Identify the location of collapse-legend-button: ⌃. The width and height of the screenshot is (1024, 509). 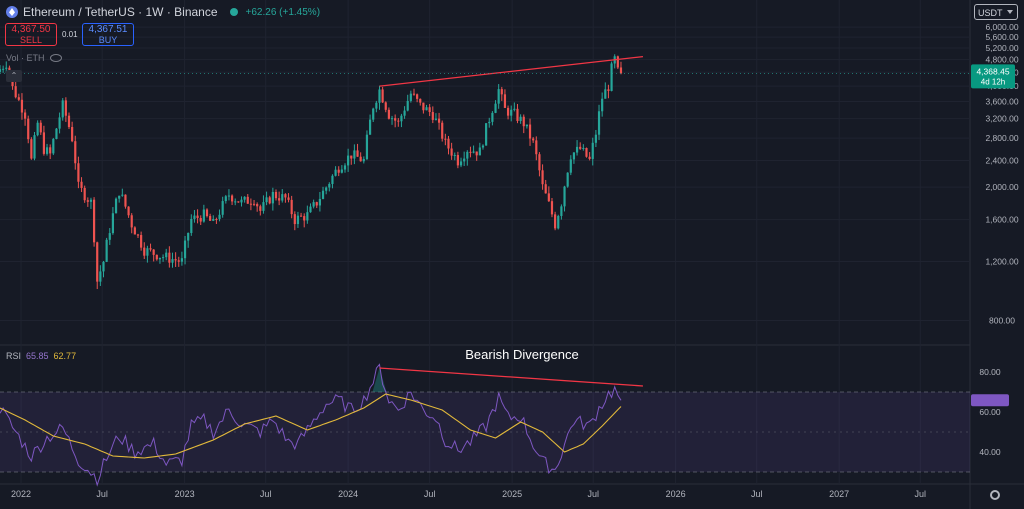
(14, 76).